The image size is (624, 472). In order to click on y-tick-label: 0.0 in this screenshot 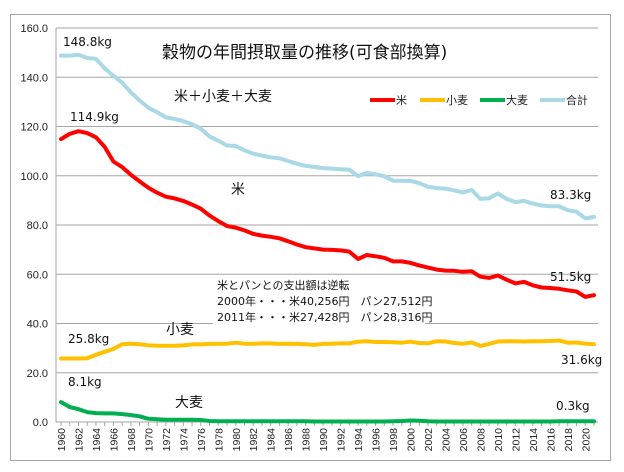, I will do `click(40, 423)`.